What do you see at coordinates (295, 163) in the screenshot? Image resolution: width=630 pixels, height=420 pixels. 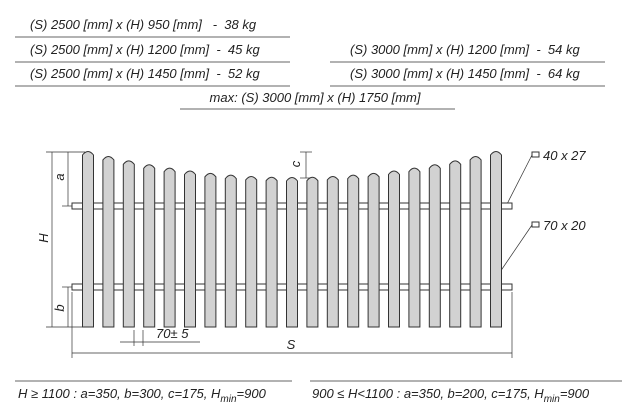 I see `dim-label: c` at bounding box center [295, 163].